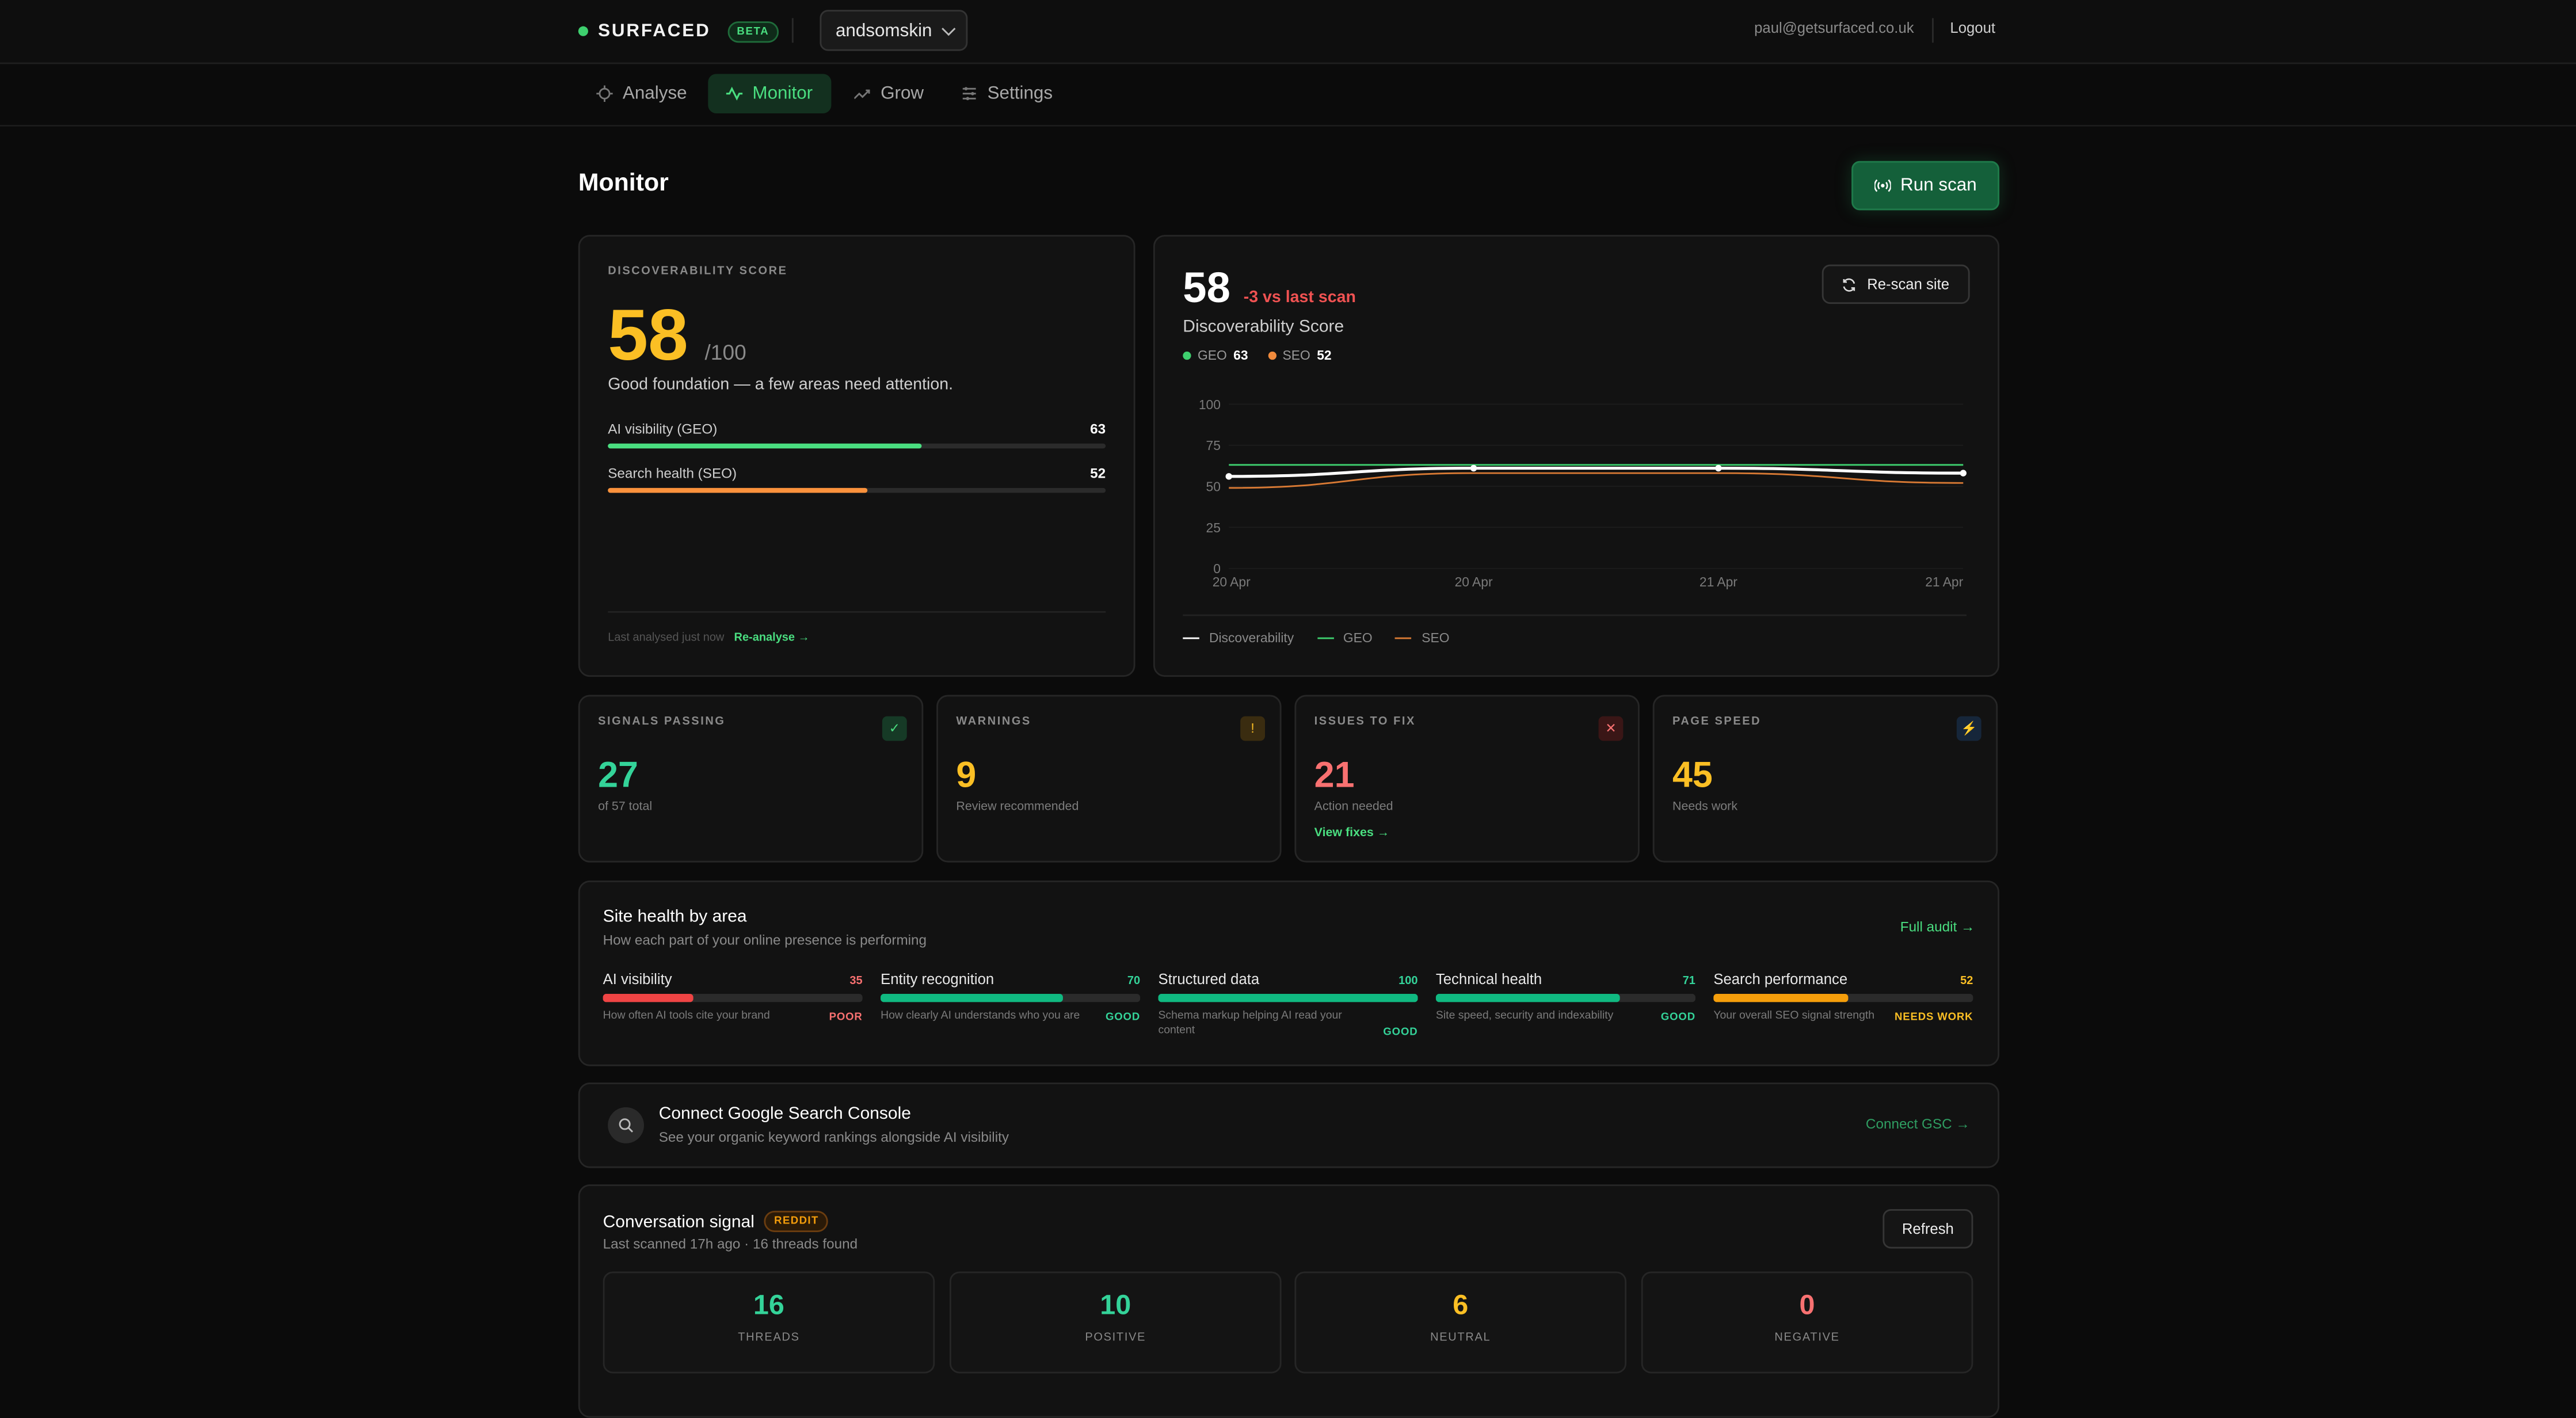  Describe the element at coordinates (1334, 774) in the screenshot. I see `stat-value: 21` at that location.